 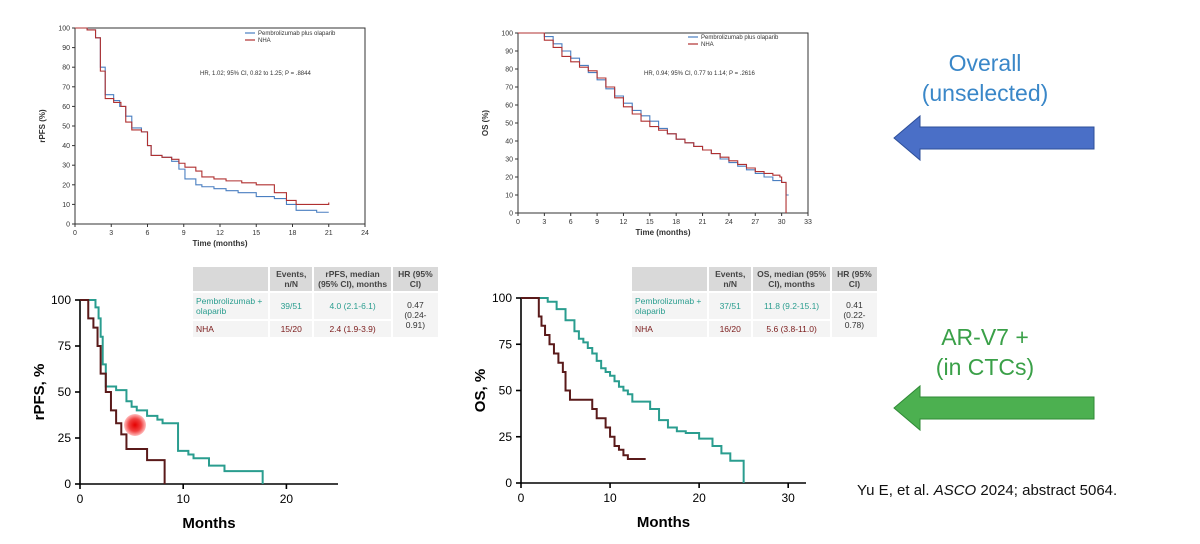 What do you see at coordinates (791, 279) in the screenshot?
I see `table-header: OS, median (95% CI), months` at bounding box center [791, 279].